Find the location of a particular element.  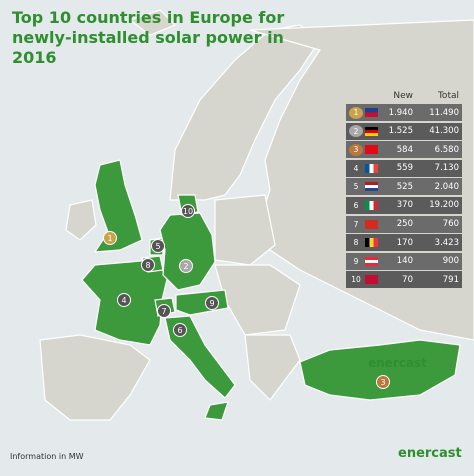

rank-badge: 8 is located at coordinates (356, 243).